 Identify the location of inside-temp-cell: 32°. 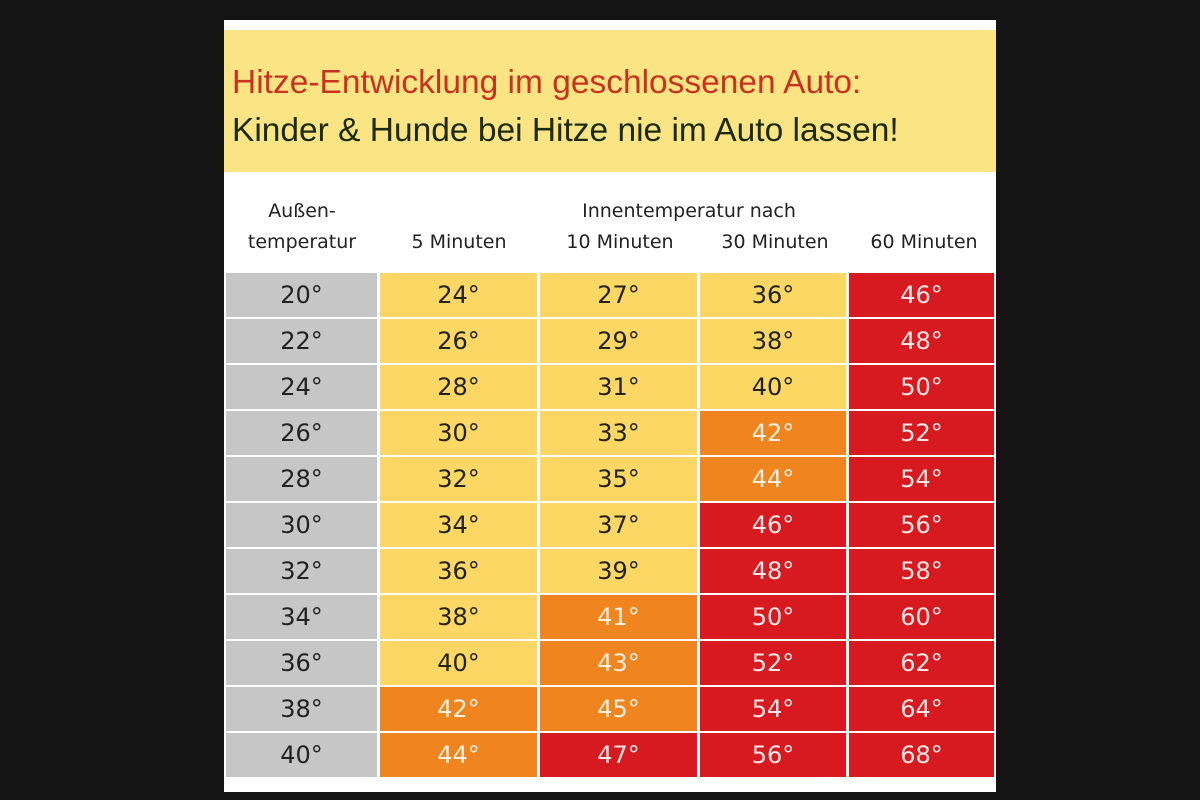
(458, 479).